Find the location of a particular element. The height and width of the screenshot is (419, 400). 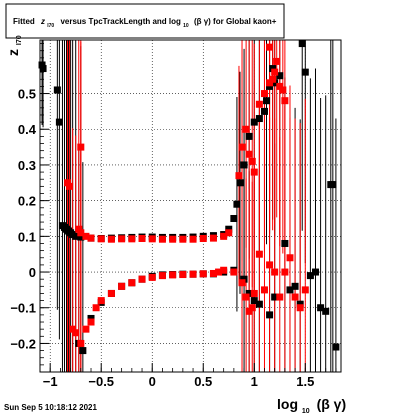

title-z-sub: I70 is located at coordinates (50, 26).